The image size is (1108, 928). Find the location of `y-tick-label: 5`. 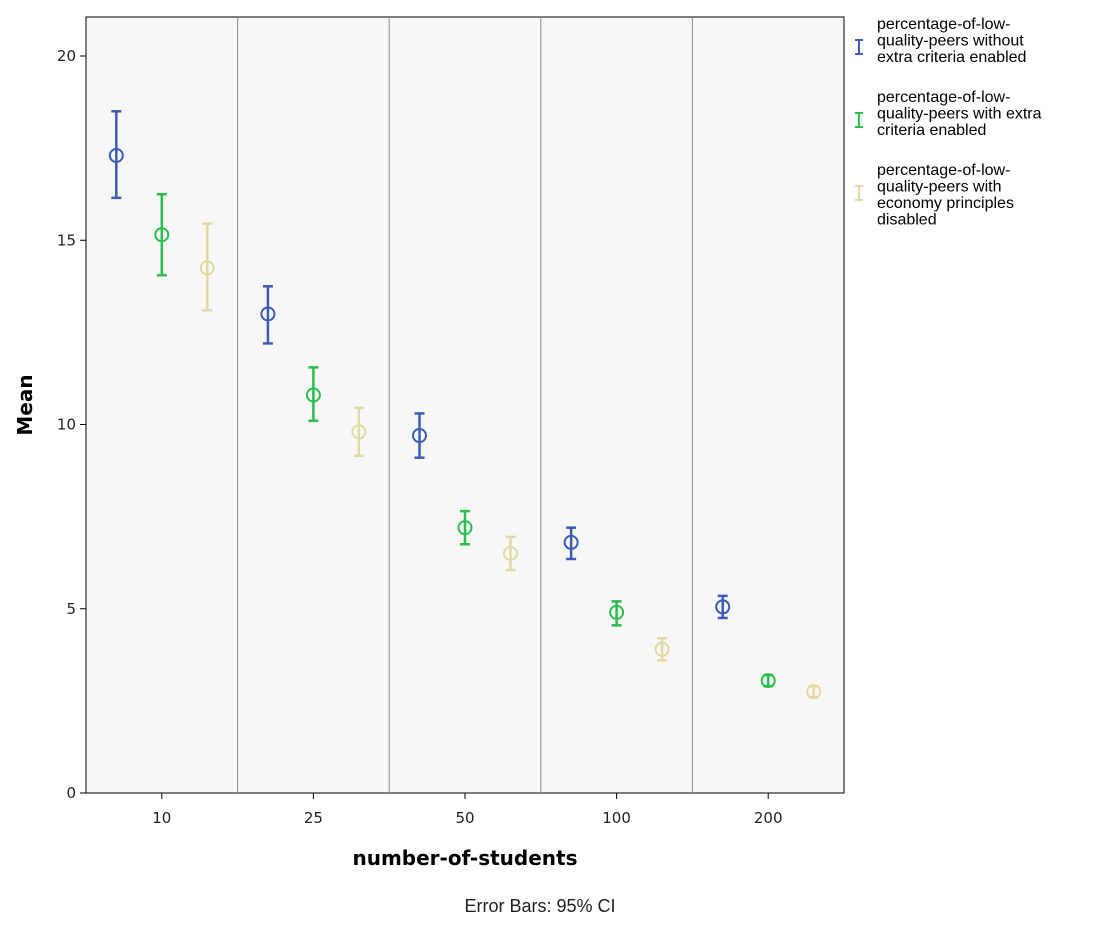

y-tick-label: 5 is located at coordinates (71, 609).